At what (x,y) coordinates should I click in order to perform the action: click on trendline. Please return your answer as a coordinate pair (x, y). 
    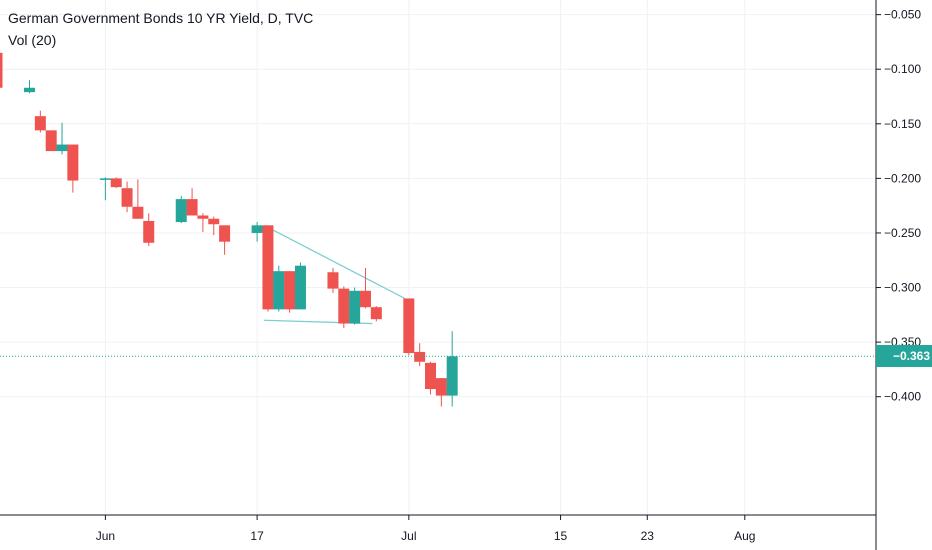
    Looking at the image, I should click on (334, 262).